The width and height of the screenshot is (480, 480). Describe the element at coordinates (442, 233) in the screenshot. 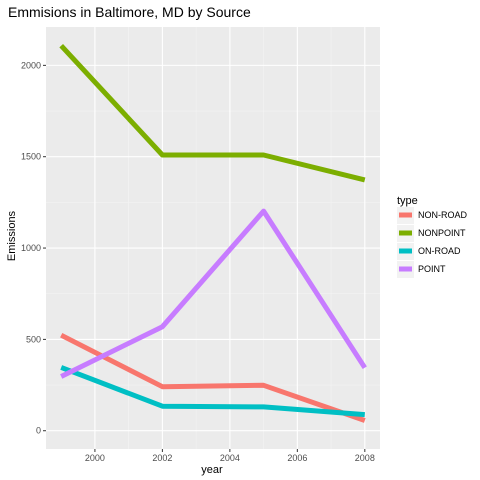

I see `legend-label-nonpoint: NONPOINT` at that location.